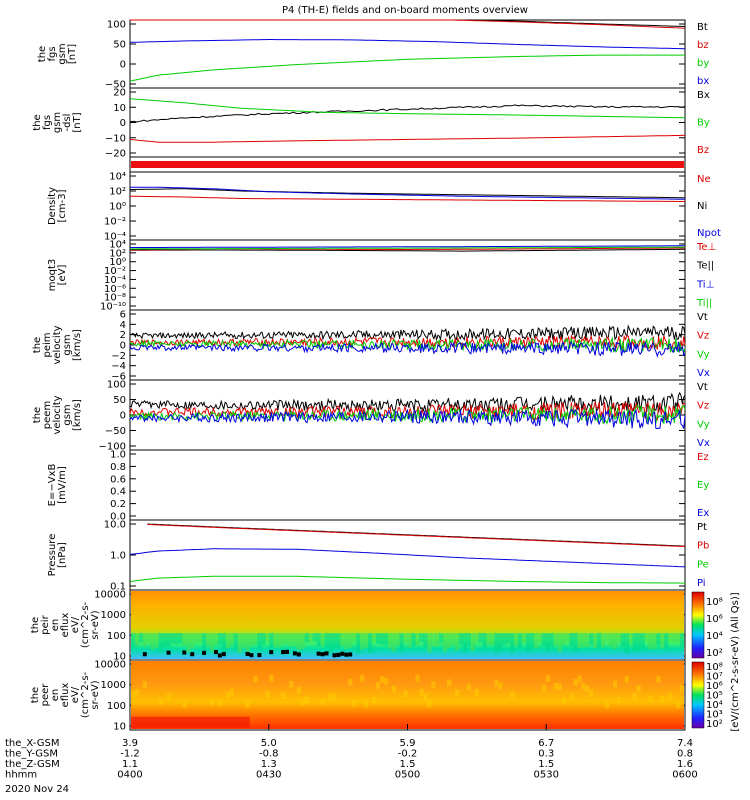 The height and width of the screenshot is (800, 750). Describe the element at coordinates (32, 764) in the screenshot. I see `xaxis-row-label: the_Z-GSM` at that location.